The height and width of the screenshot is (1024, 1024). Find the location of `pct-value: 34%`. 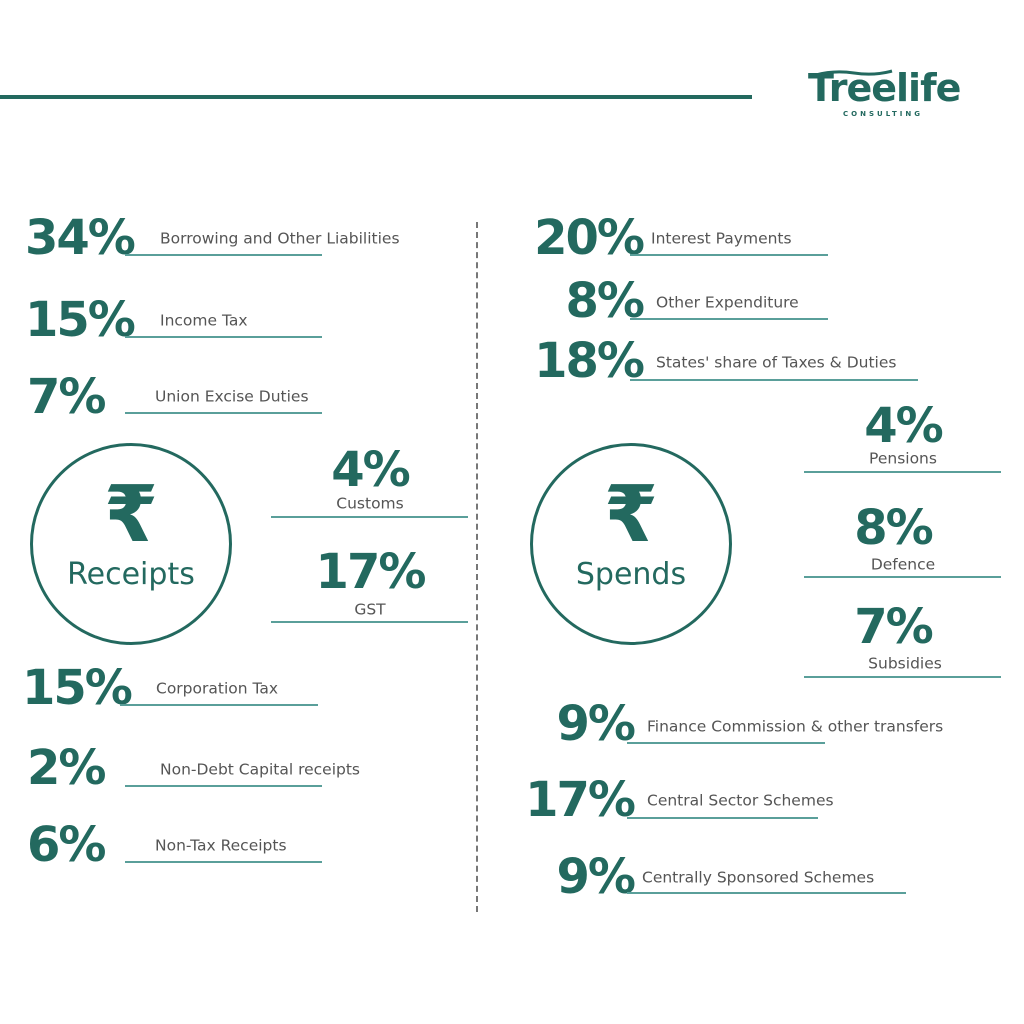

pct-value: 34% is located at coordinates (80, 238).